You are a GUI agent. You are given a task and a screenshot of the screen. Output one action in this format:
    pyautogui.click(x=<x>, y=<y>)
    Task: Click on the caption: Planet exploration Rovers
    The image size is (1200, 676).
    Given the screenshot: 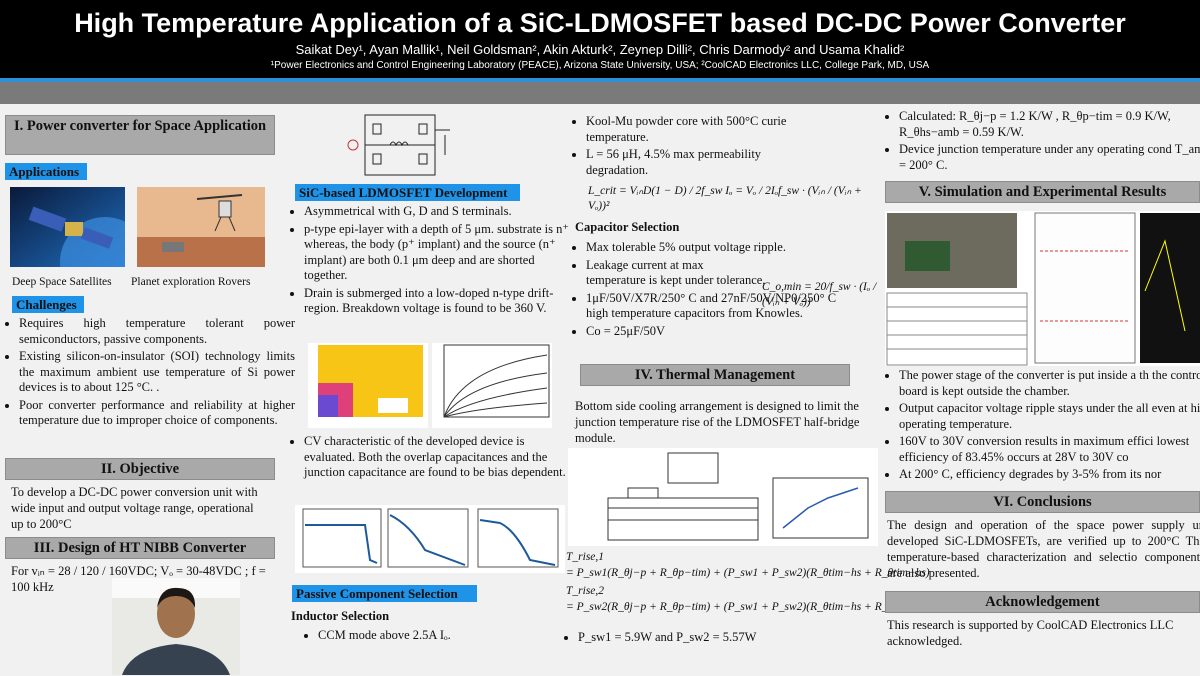 What is the action you would take?
    pyautogui.click(x=191, y=282)
    